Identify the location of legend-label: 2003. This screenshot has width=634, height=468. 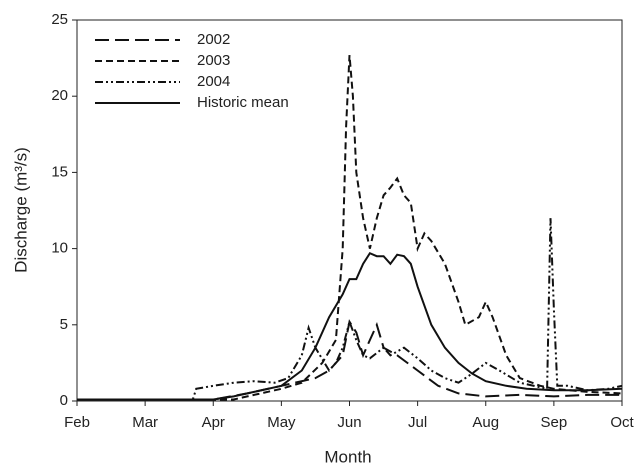
(213, 60).